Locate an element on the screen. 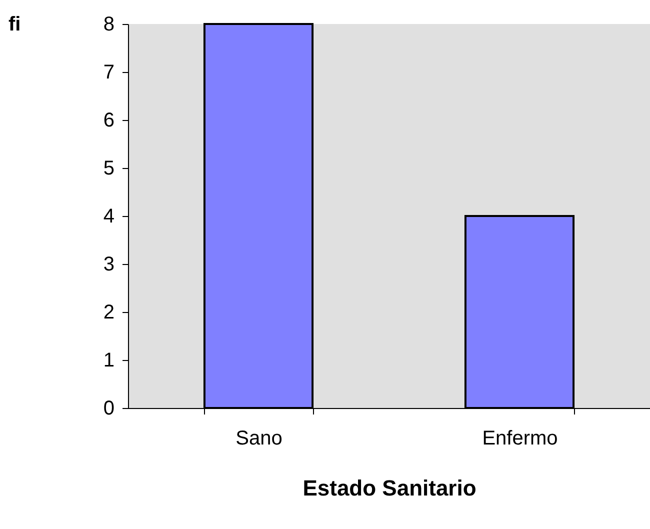 The width and height of the screenshot is (650, 529). x-tick-label: Sano is located at coordinates (259, 439).